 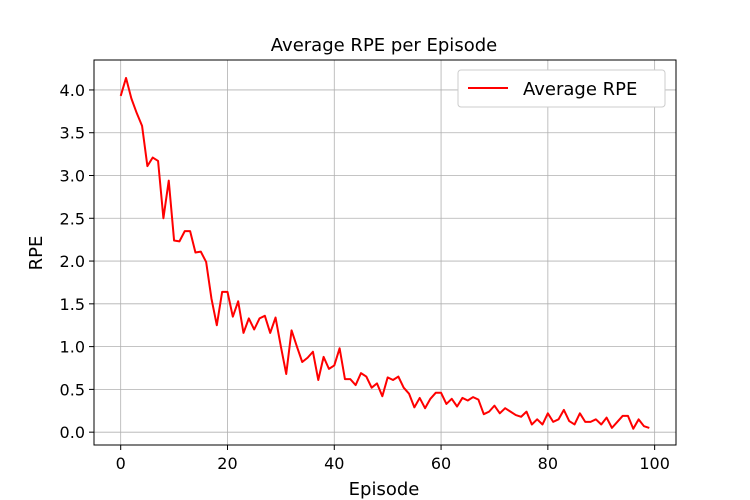 What do you see at coordinates (72, 90) in the screenshot?
I see `y-tick-label: 4.0` at bounding box center [72, 90].